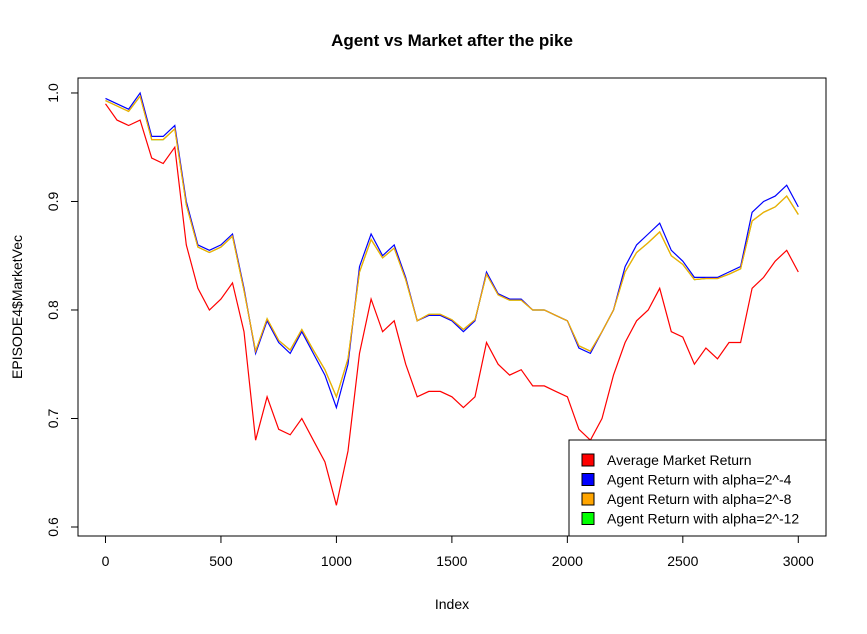  What do you see at coordinates (336, 561) in the screenshot?
I see `x-tick-label: 1000` at bounding box center [336, 561].